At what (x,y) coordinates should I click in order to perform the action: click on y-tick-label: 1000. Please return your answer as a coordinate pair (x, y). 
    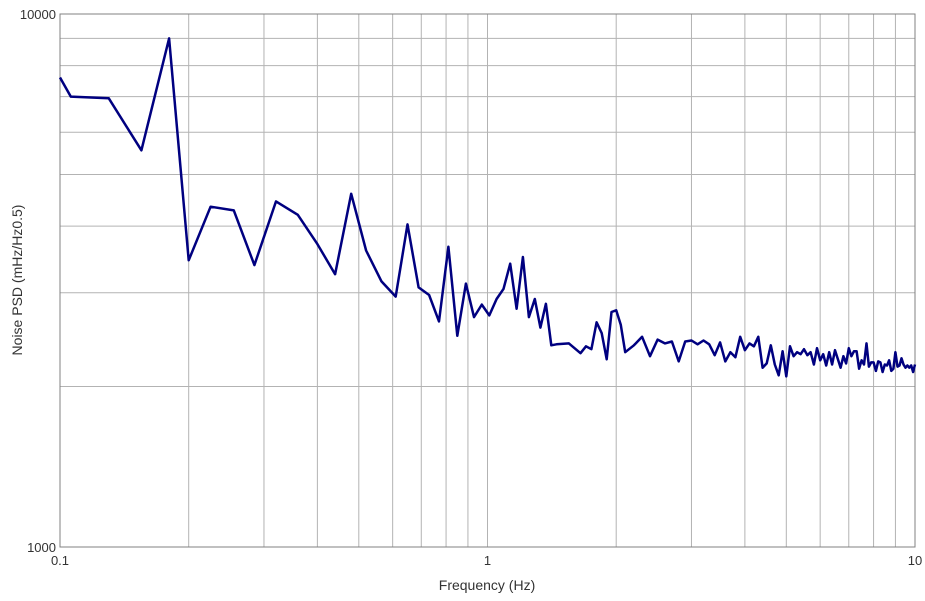
    Looking at the image, I should click on (41, 547).